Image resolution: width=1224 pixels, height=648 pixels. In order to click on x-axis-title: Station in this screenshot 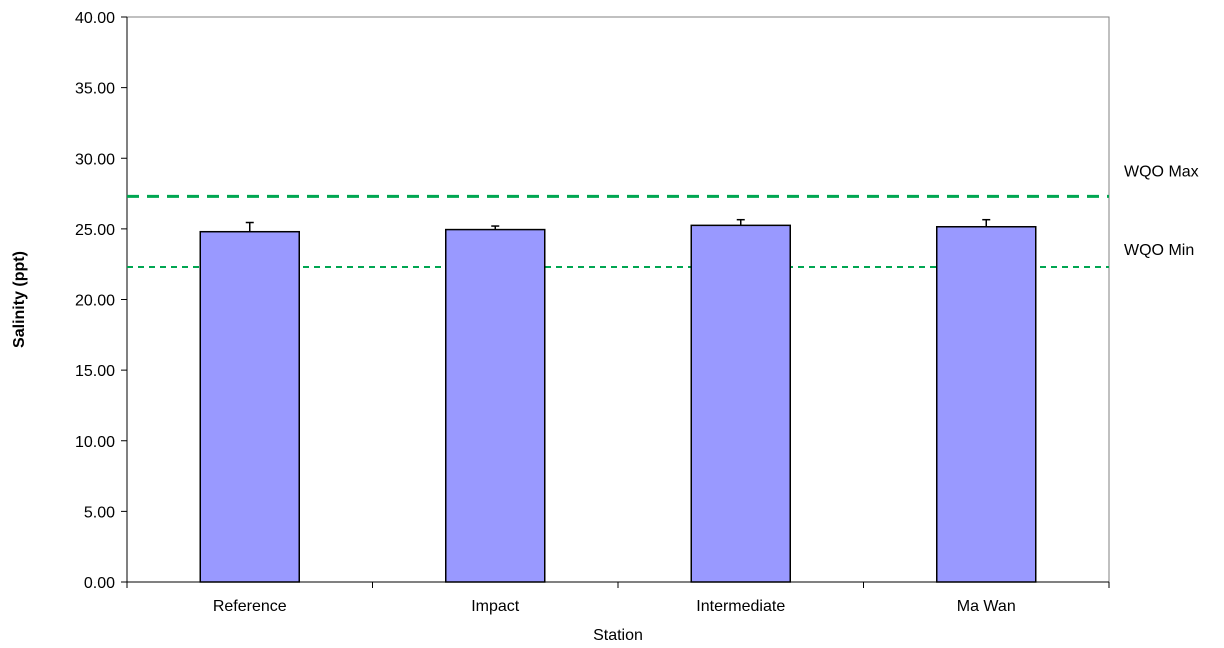, I will do `click(618, 635)`.